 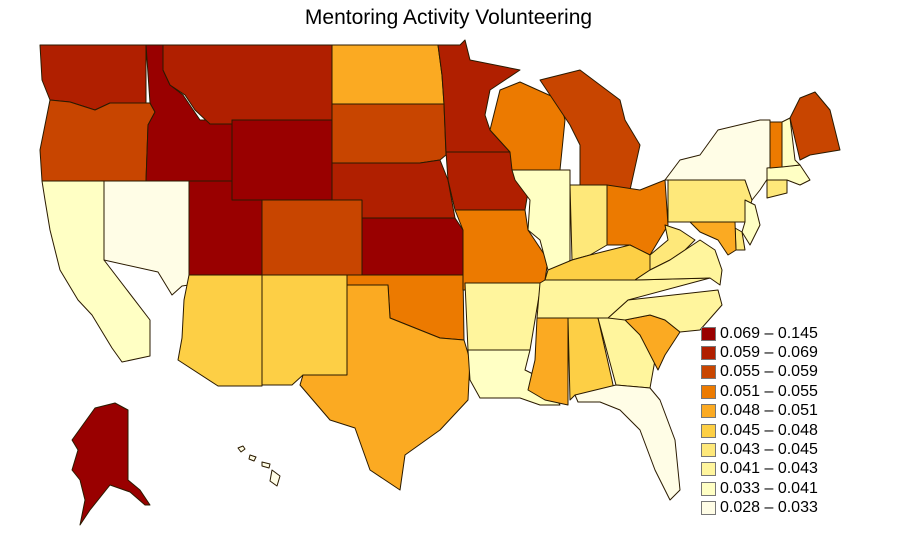 What do you see at coordinates (769, 430) in the screenshot?
I see `legend-label: 0.045 – 0.048` at bounding box center [769, 430].